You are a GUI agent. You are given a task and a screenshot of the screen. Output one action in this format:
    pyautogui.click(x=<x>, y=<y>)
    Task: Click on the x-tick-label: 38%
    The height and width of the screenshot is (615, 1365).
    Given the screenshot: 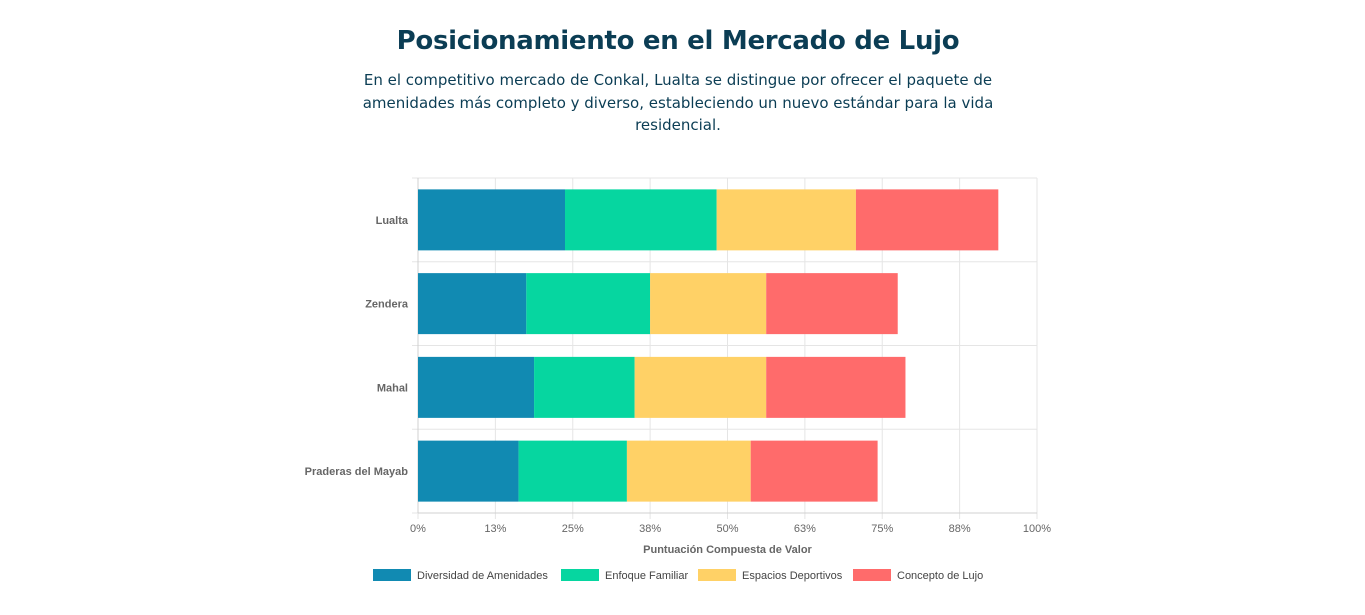 What is the action you would take?
    pyautogui.click(x=650, y=529)
    